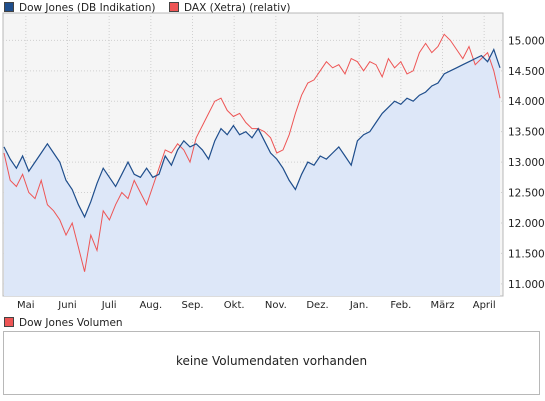  I want to click on legend-item-volume: Dow Jones Volumen, so click(63, 323).